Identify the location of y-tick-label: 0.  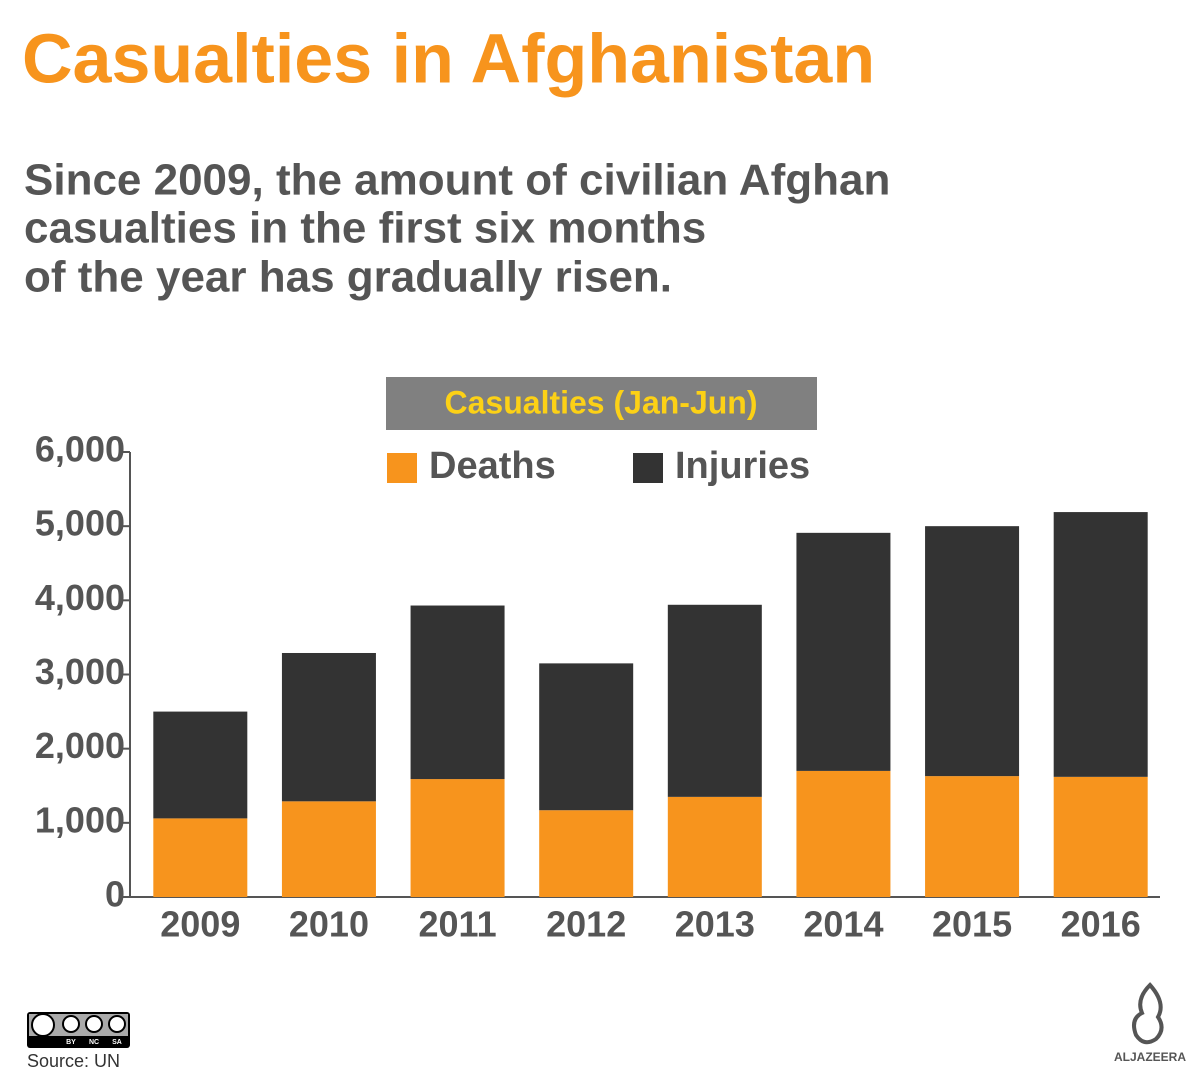
(115, 894).